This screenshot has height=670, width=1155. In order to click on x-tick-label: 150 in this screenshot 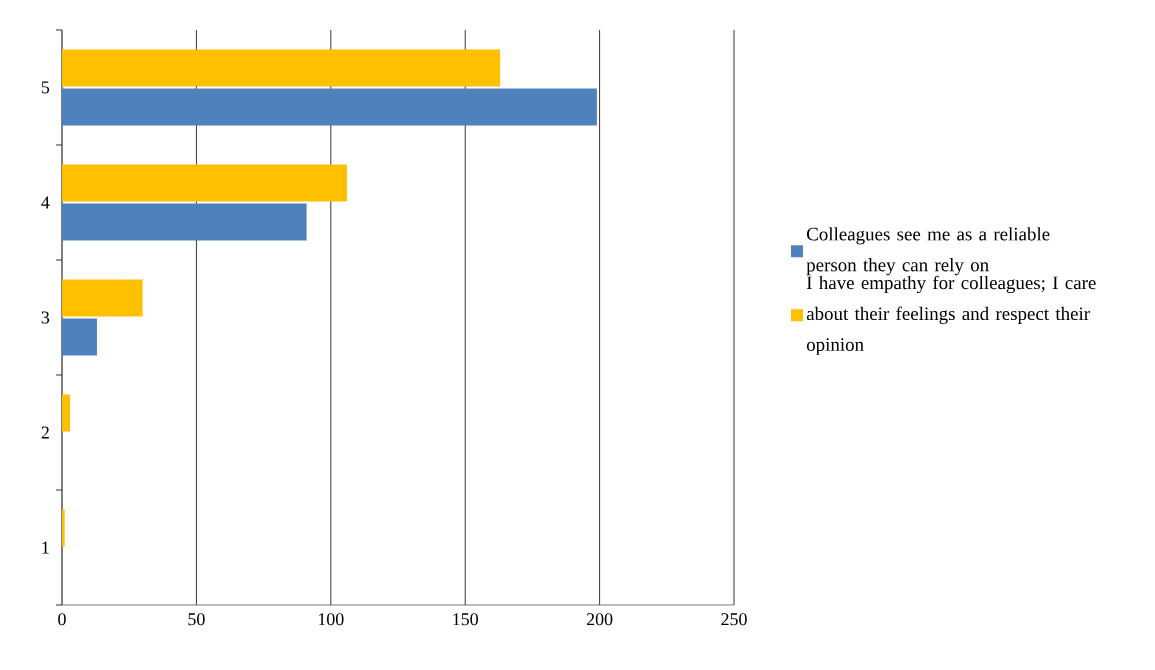, I will do `click(465, 619)`.